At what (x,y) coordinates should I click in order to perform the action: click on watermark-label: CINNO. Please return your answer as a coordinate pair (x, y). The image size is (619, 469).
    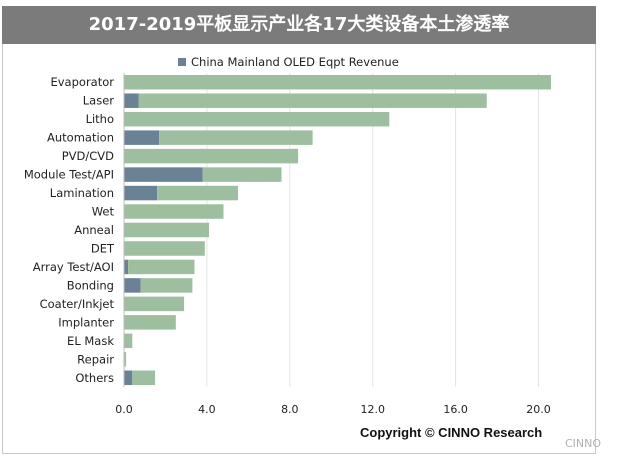
    Looking at the image, I should click on (583, 443).